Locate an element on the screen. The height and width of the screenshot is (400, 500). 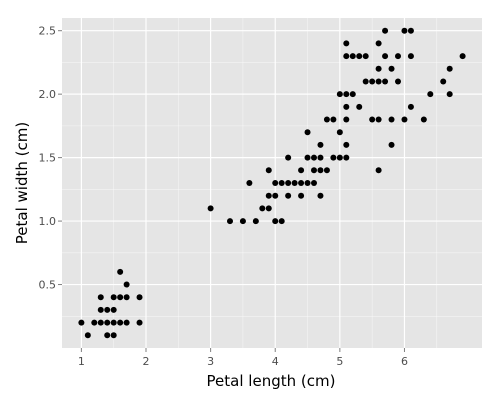
x-tick-label: 5 is located at coordinates (339, 361).